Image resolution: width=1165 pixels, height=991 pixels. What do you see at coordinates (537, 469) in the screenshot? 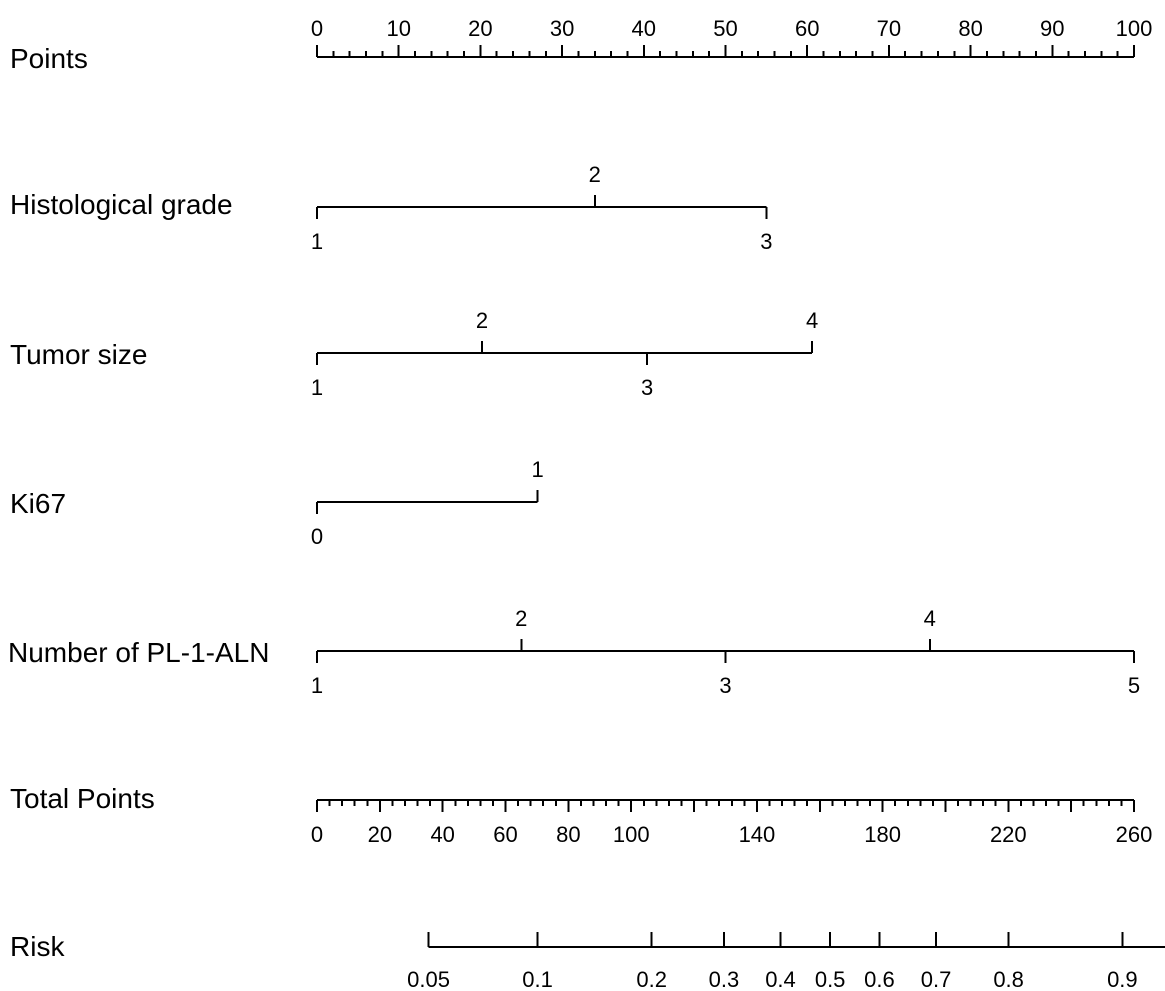
I see `ki67-level-label: 1` at bounding box center [537, 469].